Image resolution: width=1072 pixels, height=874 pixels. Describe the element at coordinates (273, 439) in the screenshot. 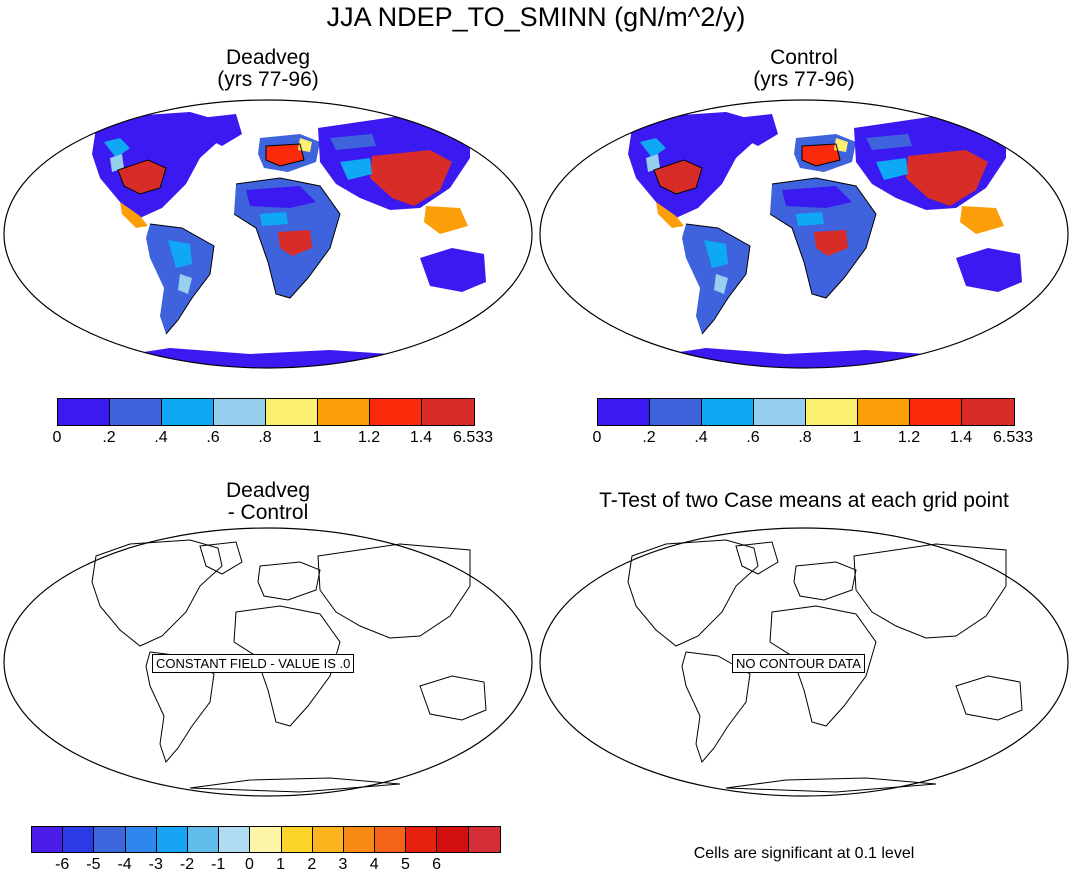

I see `colorbar-deadveg-labels: 0 .2 .4 .6 .8 1 1.2 1.4 6.533` at that location.